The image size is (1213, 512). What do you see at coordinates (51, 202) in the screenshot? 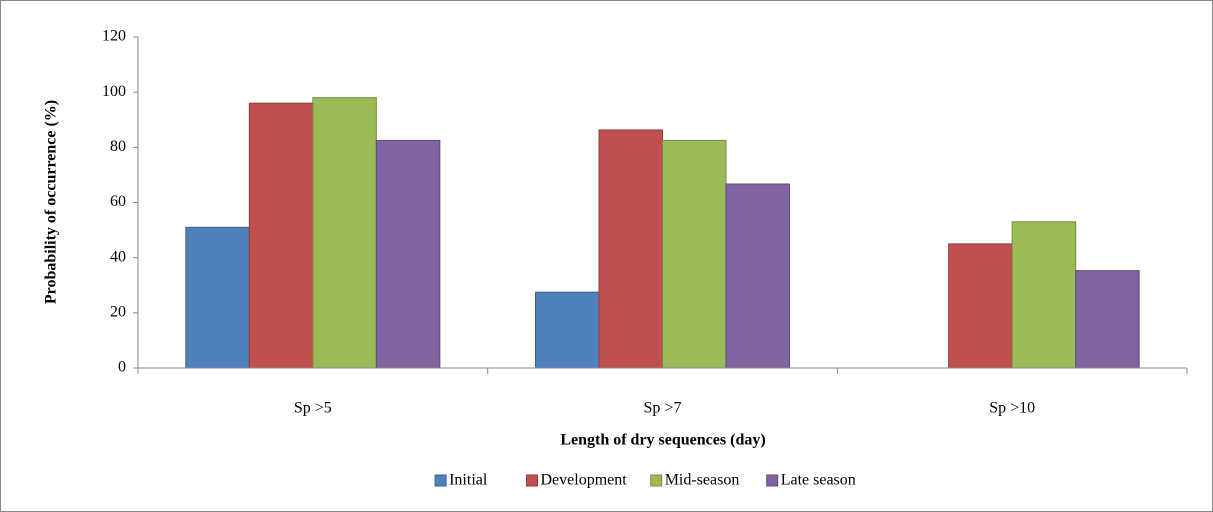
I see `y-axis-label: Probability of occurrence (%)` at bounding box center [51, 202].